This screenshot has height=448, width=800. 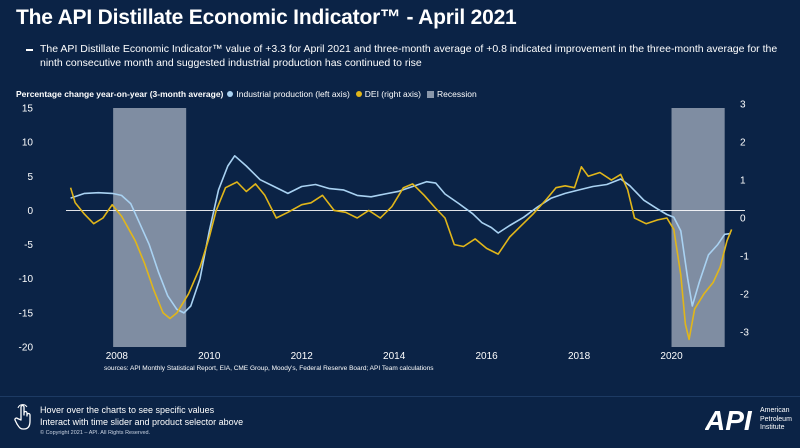 What do you see at coordinates (30, 177) in the screenshot?
I see `left-axis-tick-label: 5` at bounding box center [30, 177].